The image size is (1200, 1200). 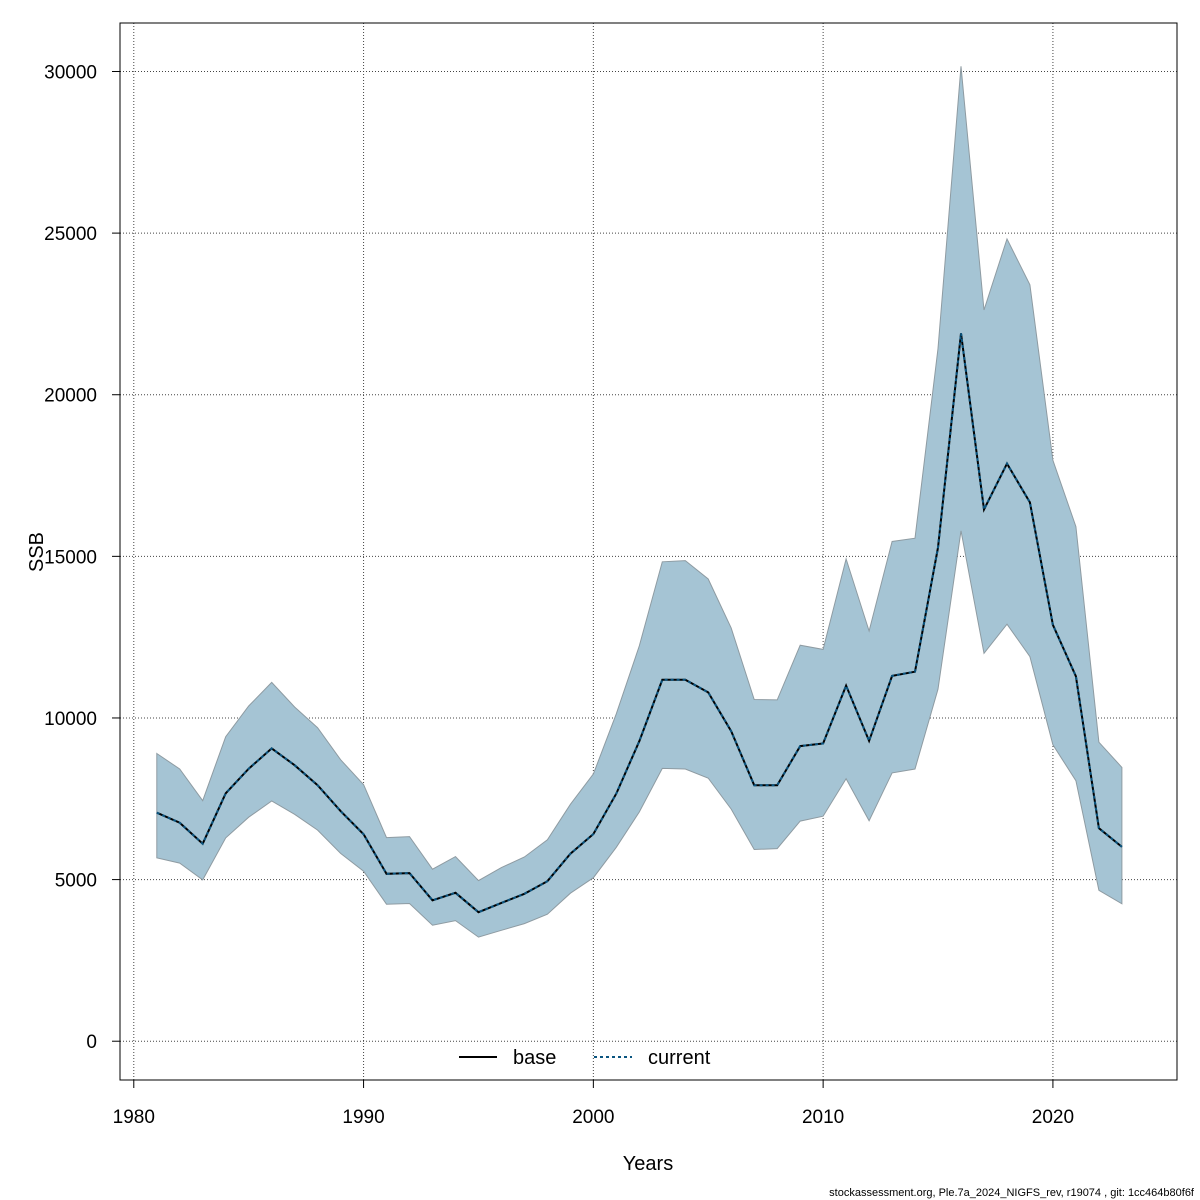 What do you see at coordinates (593, 1103) in the screenshot?
I see `x-axis: 1980 1990 2000 2010 2020` at bounding box center [593, 1103].